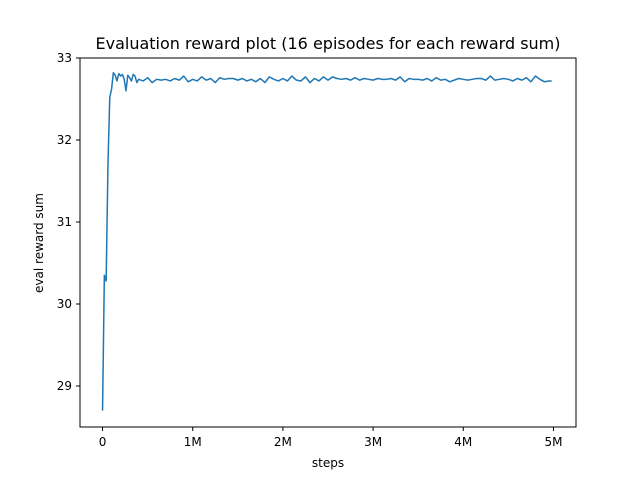  What do you see at coordinates (39, 243) in the screenshot?
I see `y-axis-label: eval reward sum` at bounding box center [39, 243].